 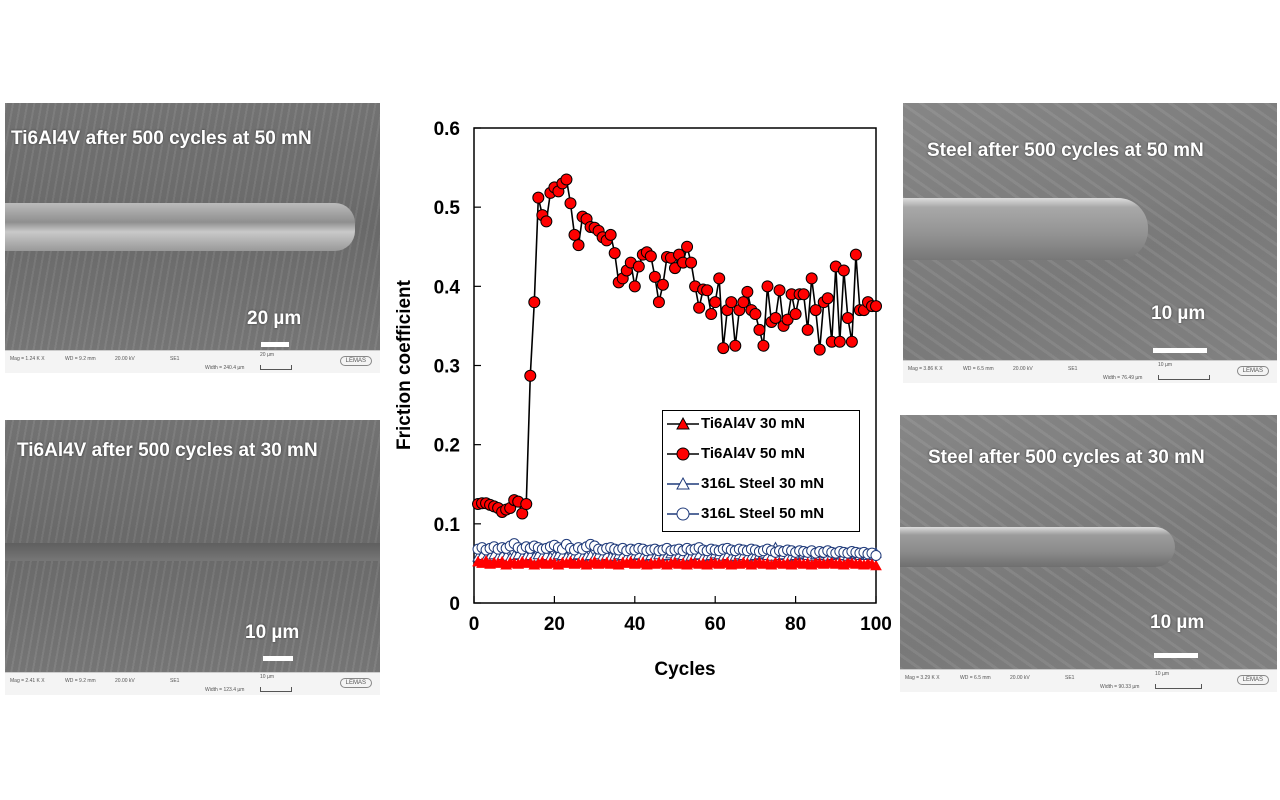 What do you see at coordinates (447, 287) in the screenshot?
I see `y-tick-label: 0.4` at bounding box center [447, 287].